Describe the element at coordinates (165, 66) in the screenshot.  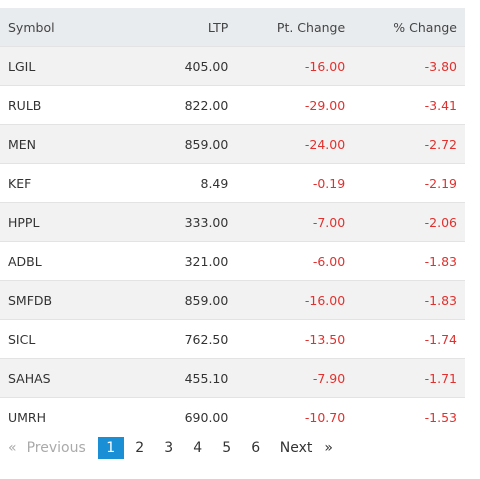
I see `table-cell: 405.00` at that location.